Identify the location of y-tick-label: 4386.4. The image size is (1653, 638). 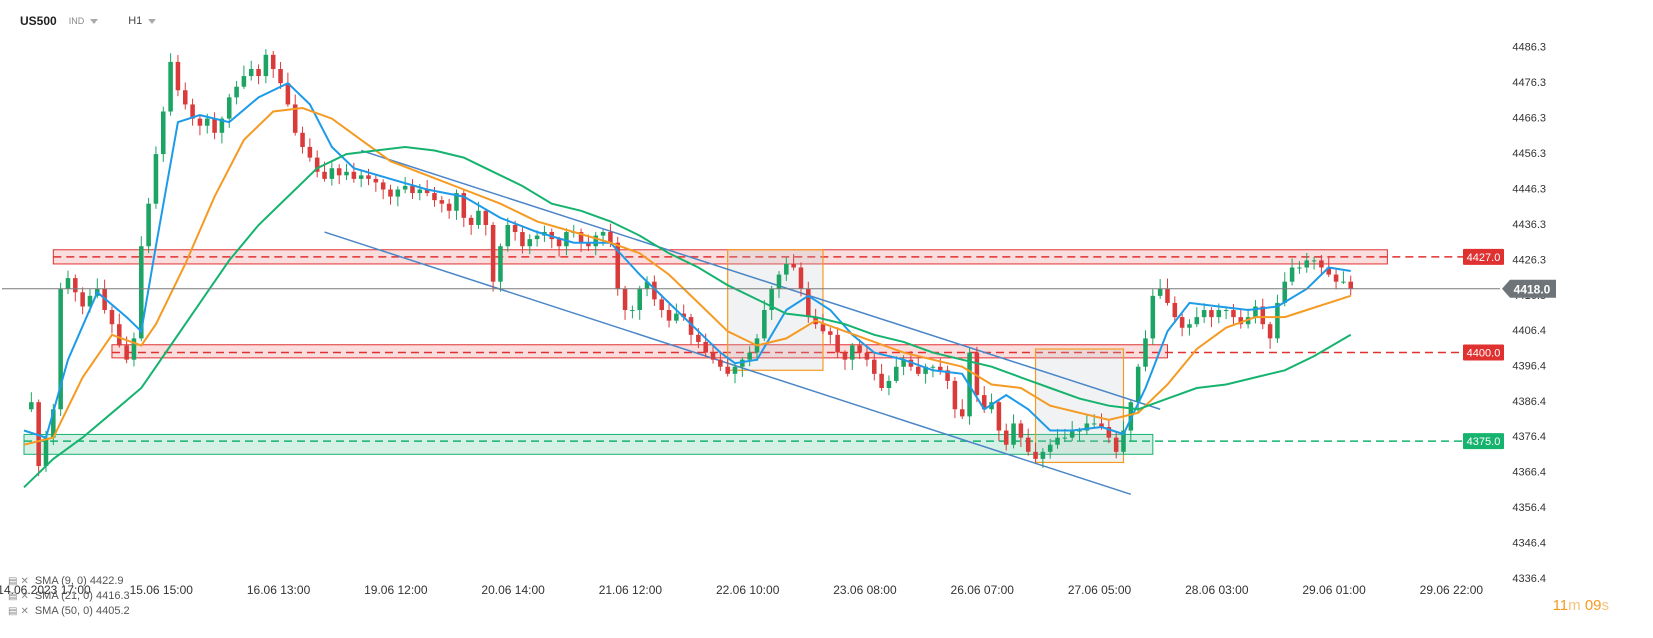
(1529, 402).